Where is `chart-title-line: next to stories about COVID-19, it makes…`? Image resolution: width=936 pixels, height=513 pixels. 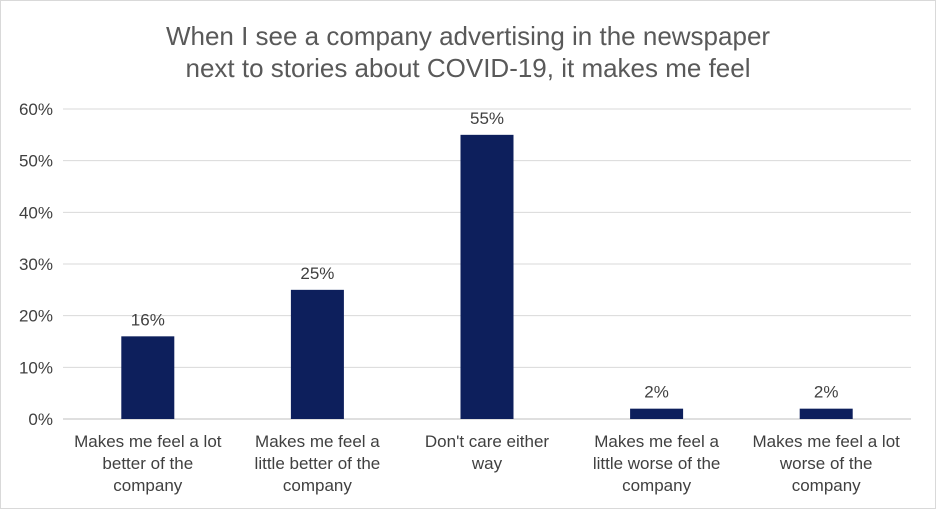 chart-title-line: next to stories about COVID-19, it makes… is located at coordinates (467, 68).